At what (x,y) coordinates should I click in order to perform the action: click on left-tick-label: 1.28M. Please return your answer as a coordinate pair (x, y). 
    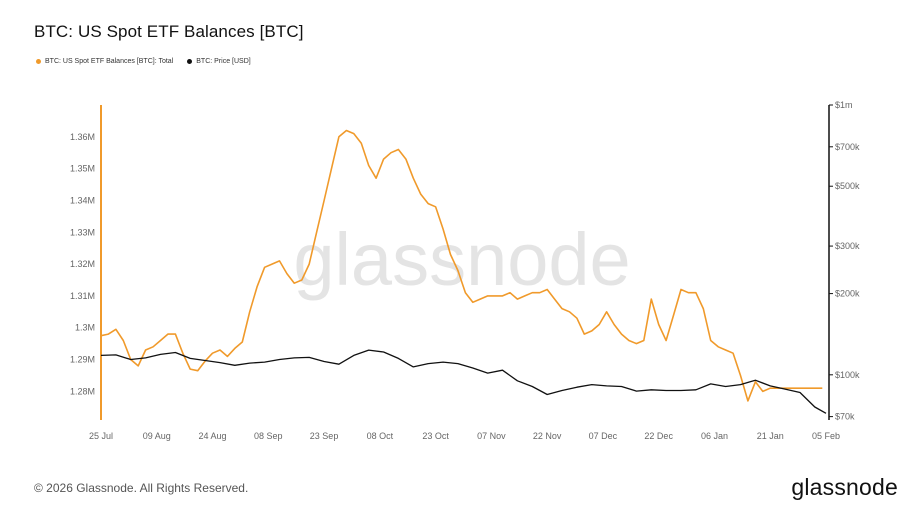
    Looking at the image, I should click on (82, 391).